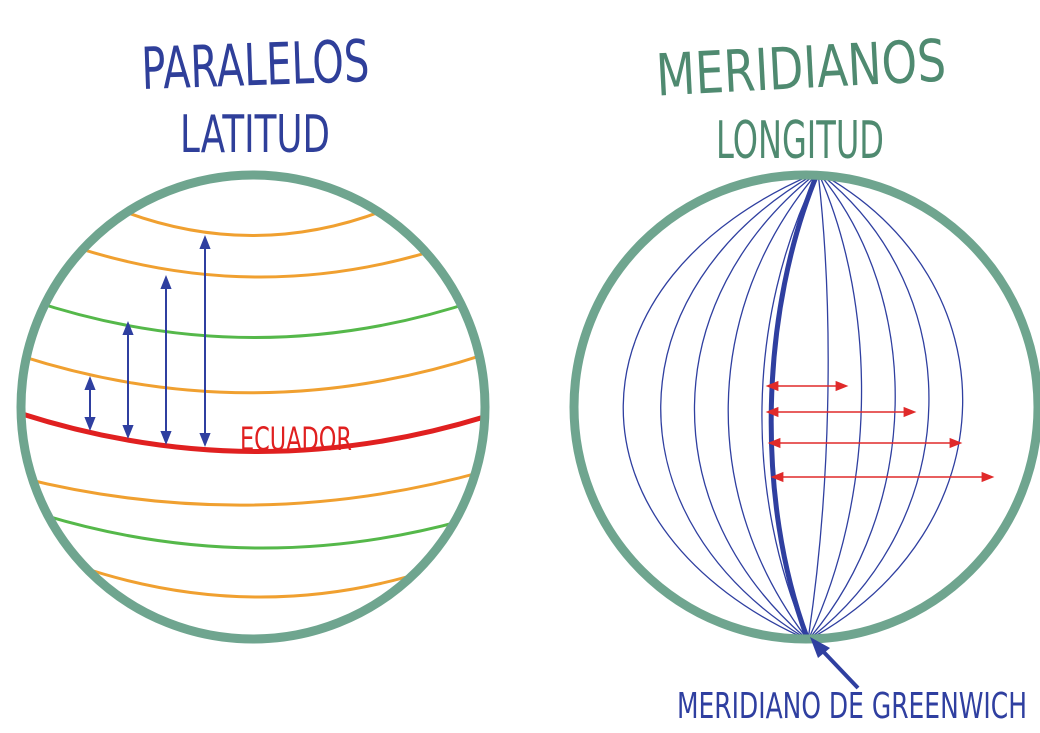 This screenshot has height=733, width=1040. Describe the element at coordinates (255, 65) in the screenshot. I see `parallels-title: PARALELOS` at that location.